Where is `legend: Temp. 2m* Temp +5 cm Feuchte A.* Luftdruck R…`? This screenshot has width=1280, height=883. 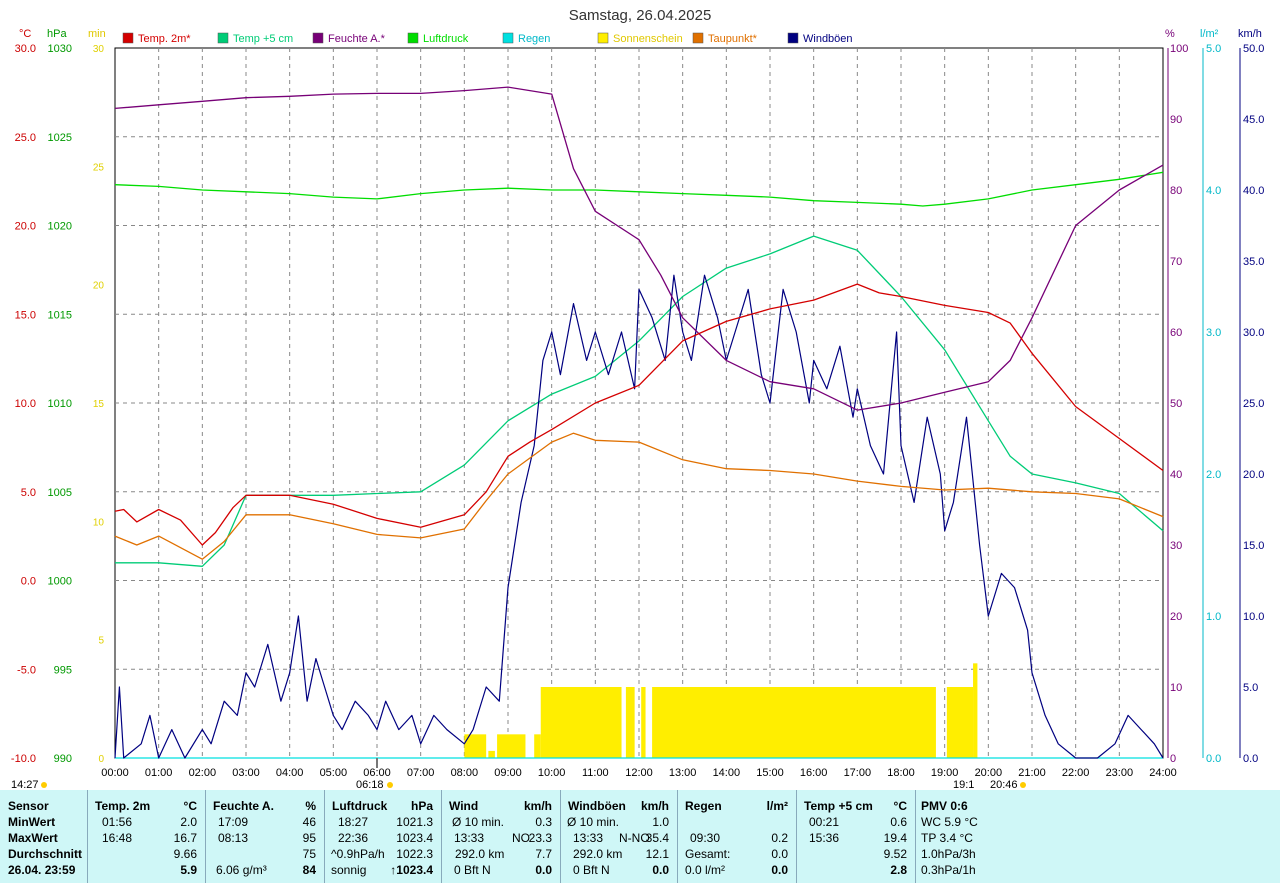 legend: Temp. 2m* Temp +5 cm Feuchte A.* Luftdruck R… is located at coordinates (487, 38).